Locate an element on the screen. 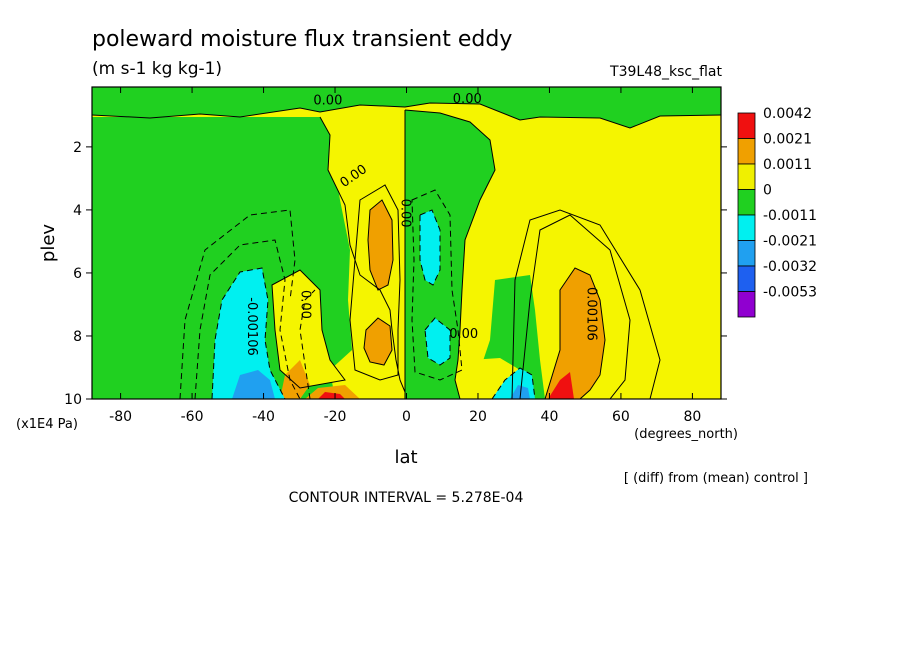 The height and width of the screenshot is (654, 904). y-tick-label: 6 is located at coordinates (77, 274).